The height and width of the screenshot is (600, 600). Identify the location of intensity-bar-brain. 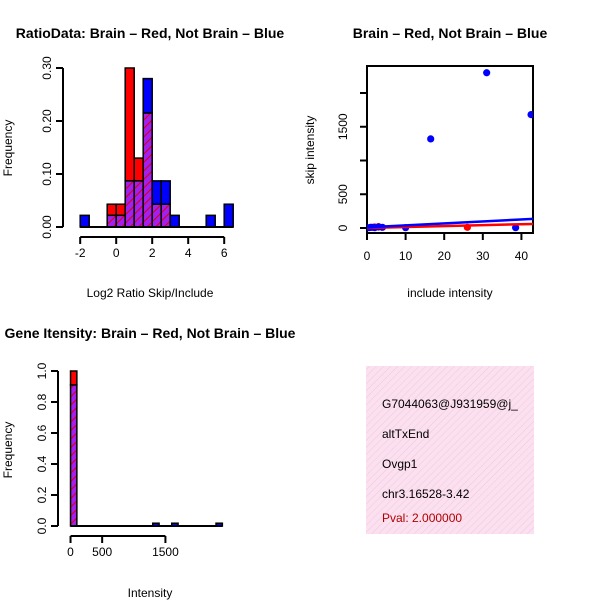
(73, 378).